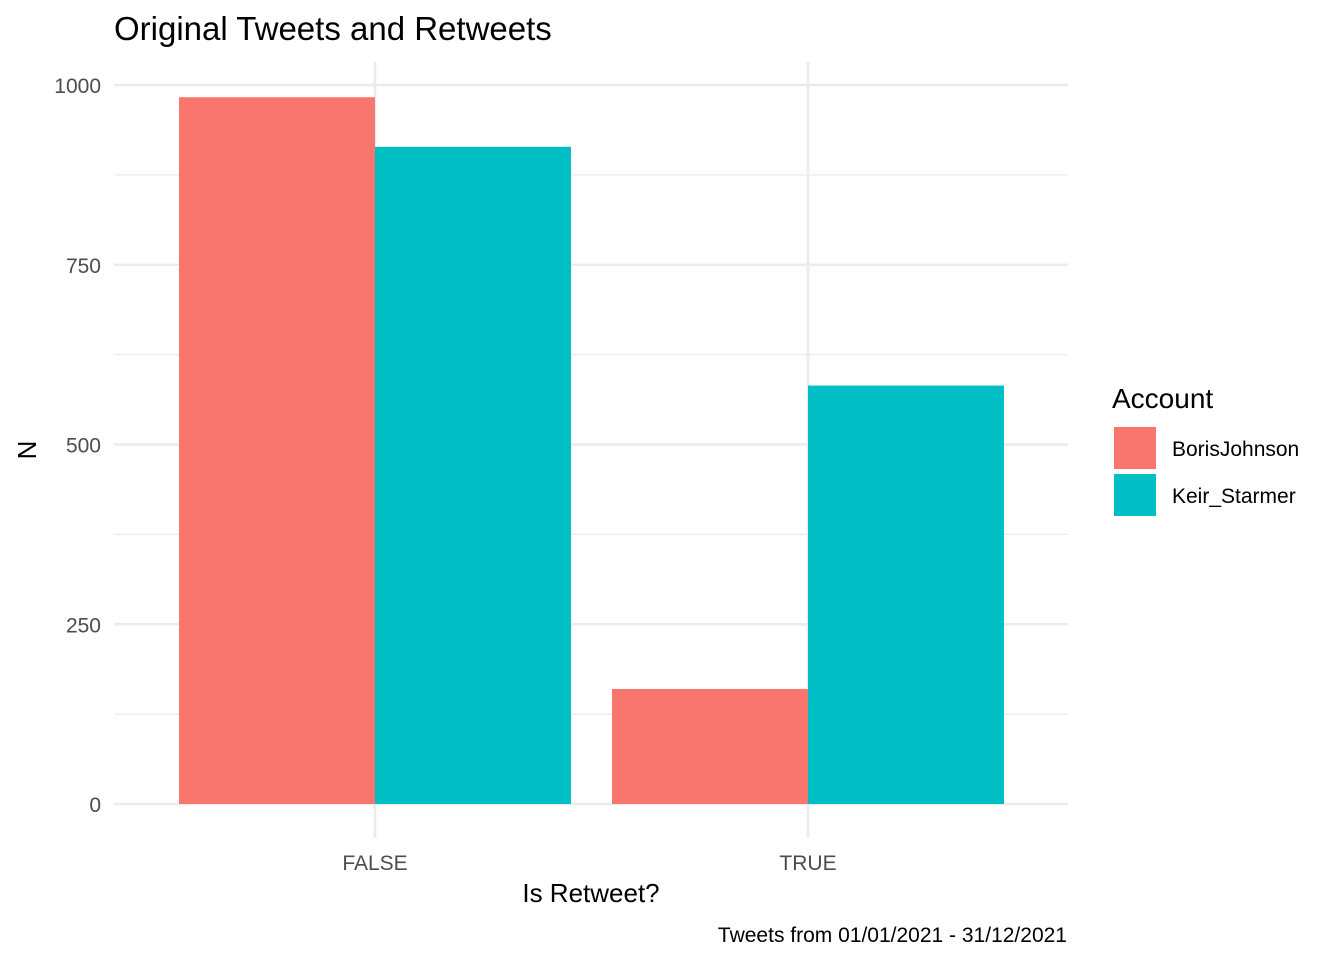 The width and height of the screenshot is (1344, 960). I want to click on bar-Keir_Starmer-FALSE, so click(473, 475).